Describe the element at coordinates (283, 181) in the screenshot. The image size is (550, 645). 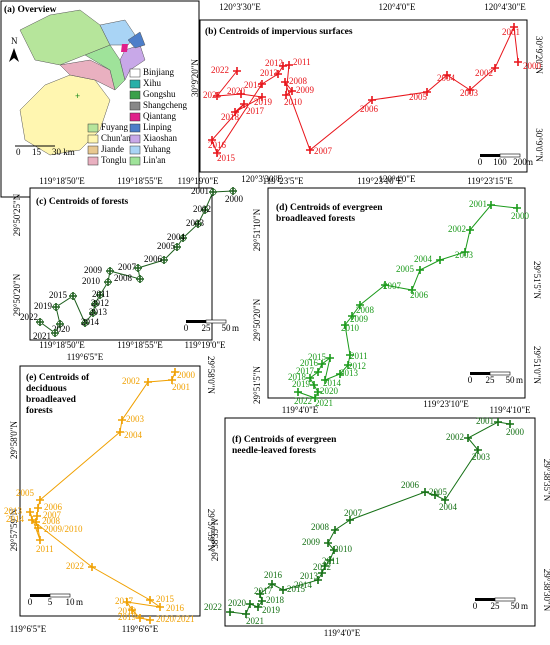
I see `coordinate-label: 119°23'5"E` at that location.